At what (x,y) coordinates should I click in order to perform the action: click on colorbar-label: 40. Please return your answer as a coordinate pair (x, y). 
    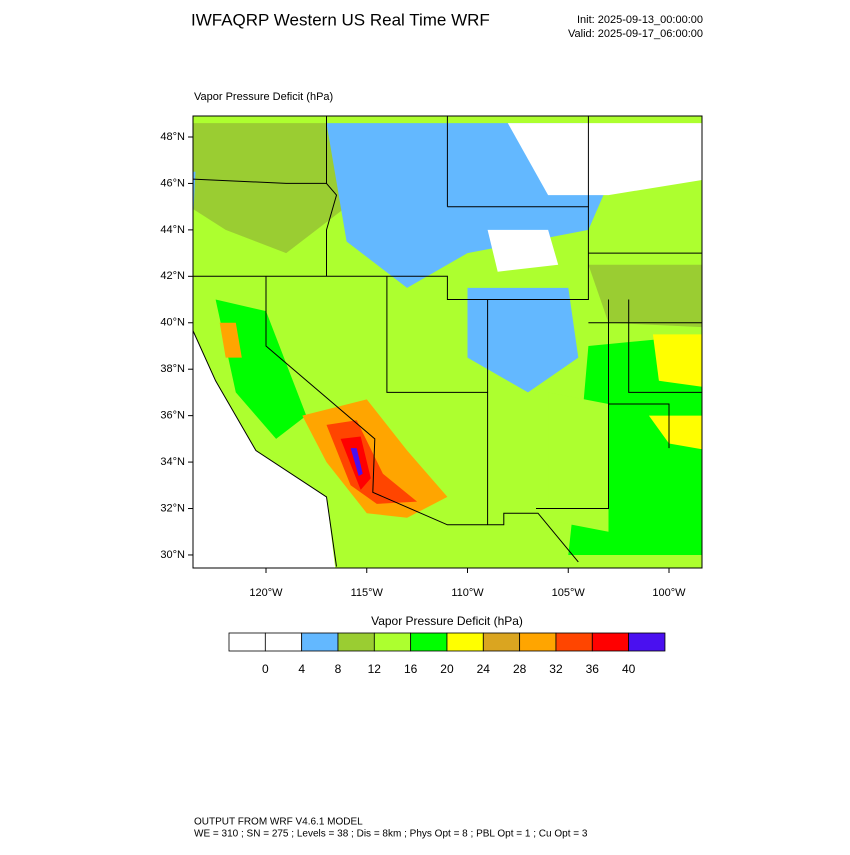
    Looking at the image, I should click on (629, 669).